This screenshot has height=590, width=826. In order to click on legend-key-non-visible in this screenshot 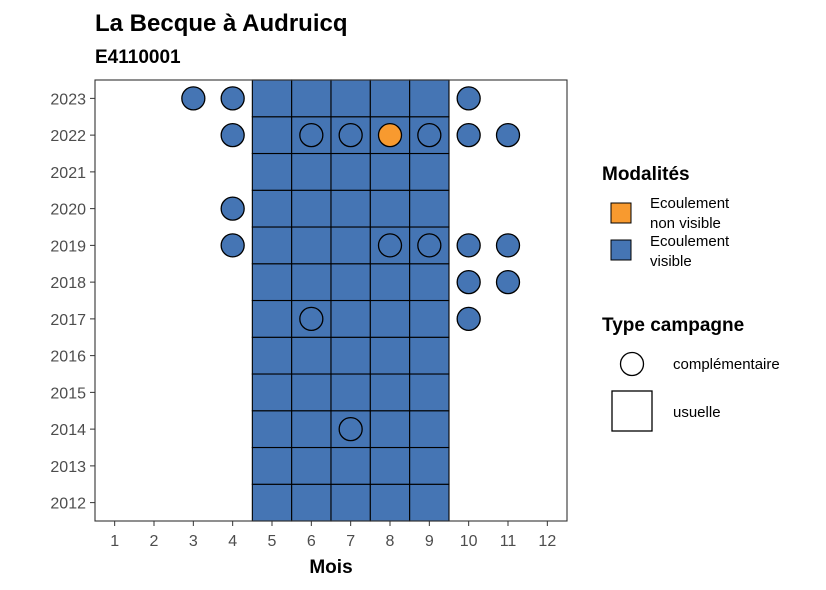, I will do `click(621, 213)`.